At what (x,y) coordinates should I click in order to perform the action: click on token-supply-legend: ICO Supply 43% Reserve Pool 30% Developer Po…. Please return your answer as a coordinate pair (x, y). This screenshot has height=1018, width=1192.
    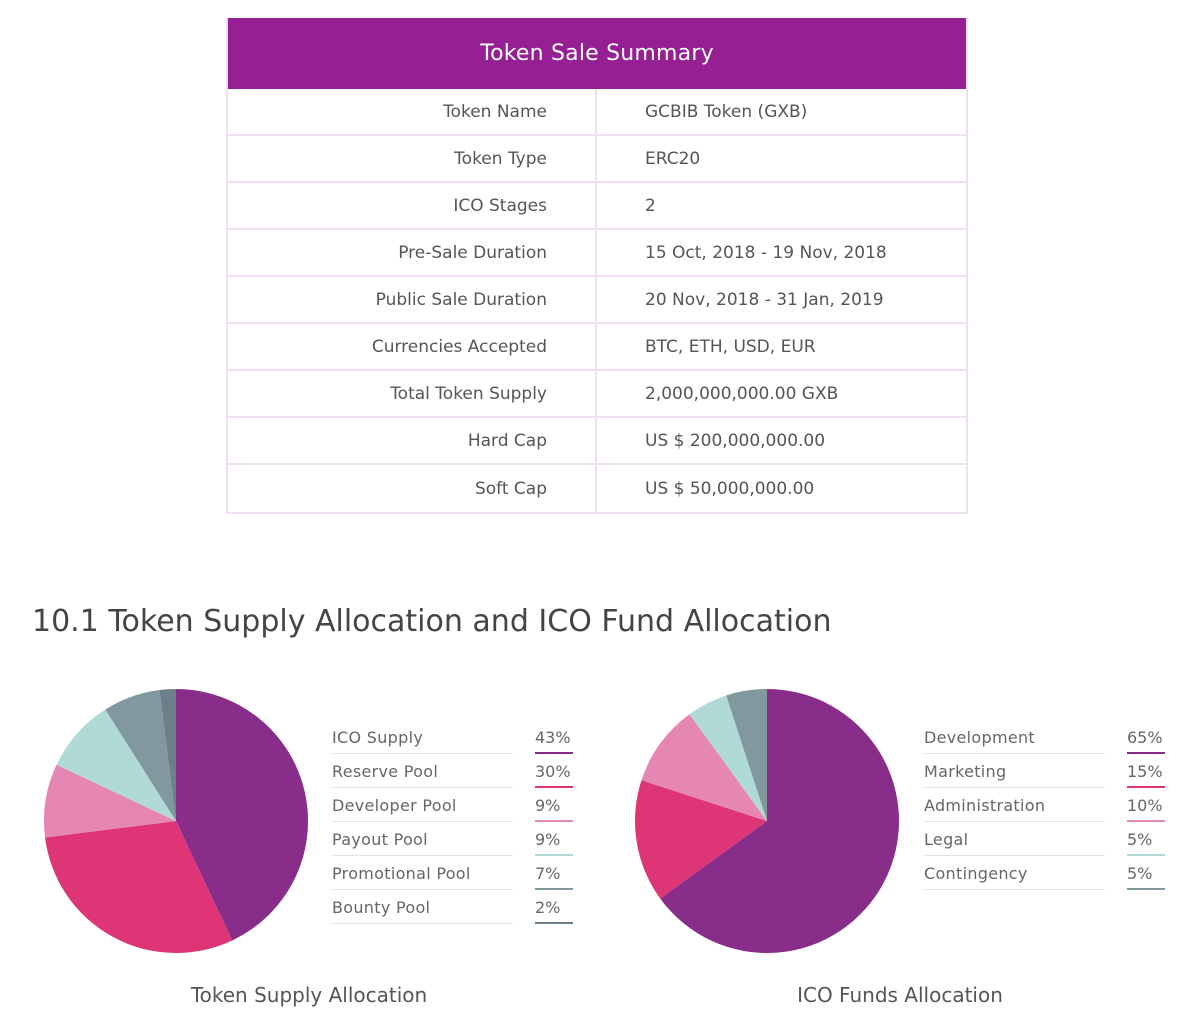
    Looking at the image, I should click on (452, 824).